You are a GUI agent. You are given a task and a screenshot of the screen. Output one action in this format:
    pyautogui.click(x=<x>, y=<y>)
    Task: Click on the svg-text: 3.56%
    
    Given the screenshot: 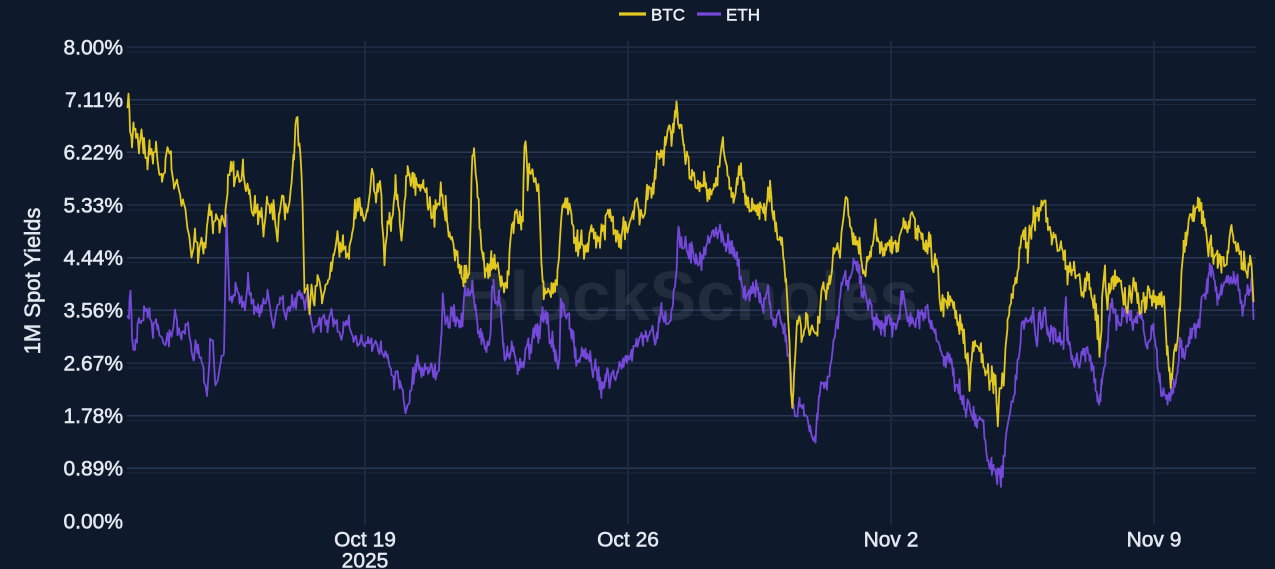 What is the action you would take?
    pyautogui.click(x=93, y=311)
    